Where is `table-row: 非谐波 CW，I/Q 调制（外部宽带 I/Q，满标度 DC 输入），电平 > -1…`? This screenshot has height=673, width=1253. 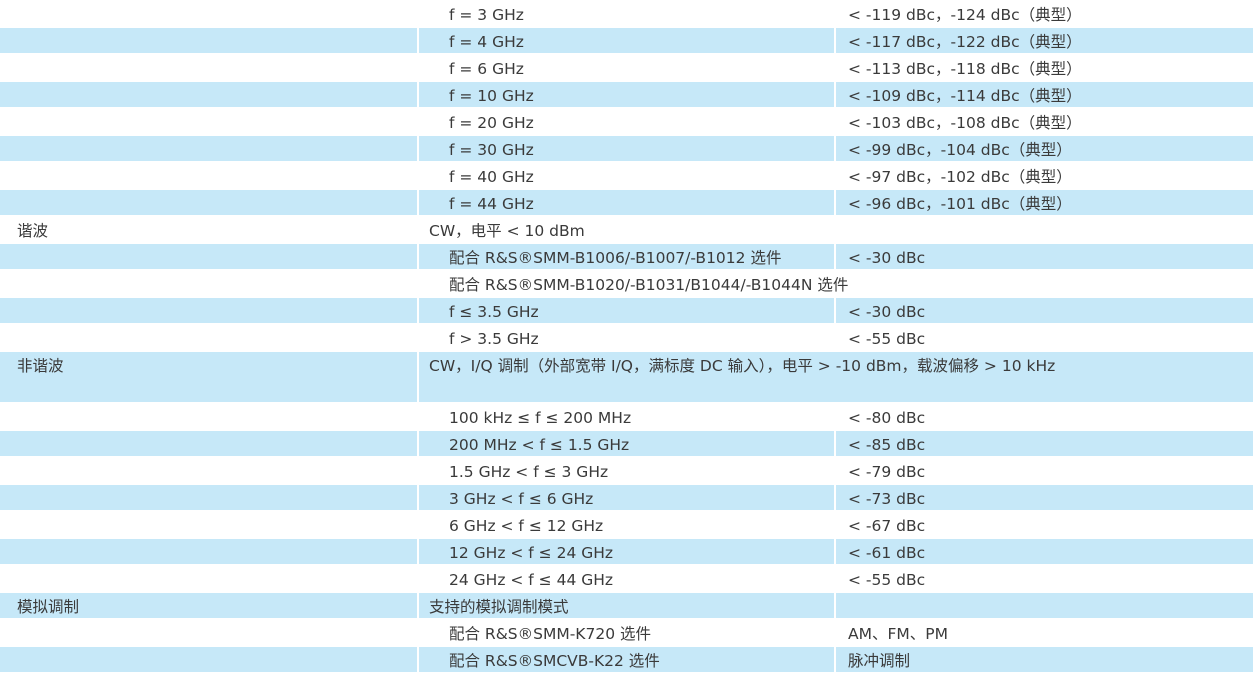
table-row: 非谐波 CW，I/Q 调制（外部宽带 I/Q，满标度 DC 输入），电平 > -1… is located at coordinates (626, 377).